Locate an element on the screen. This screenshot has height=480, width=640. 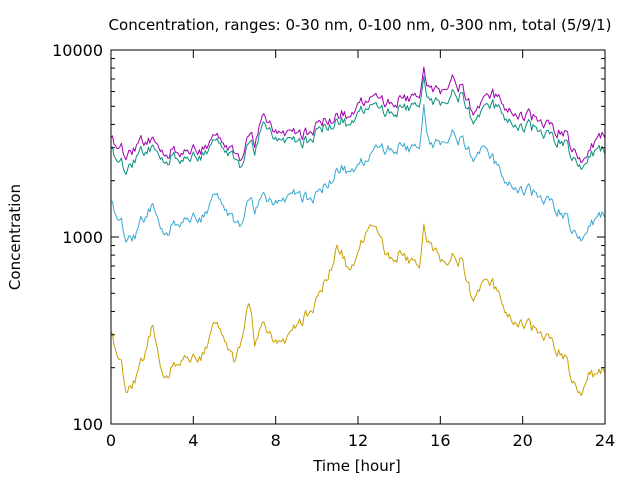
y-tick-label: 100 is located at coordinates (87, 424).